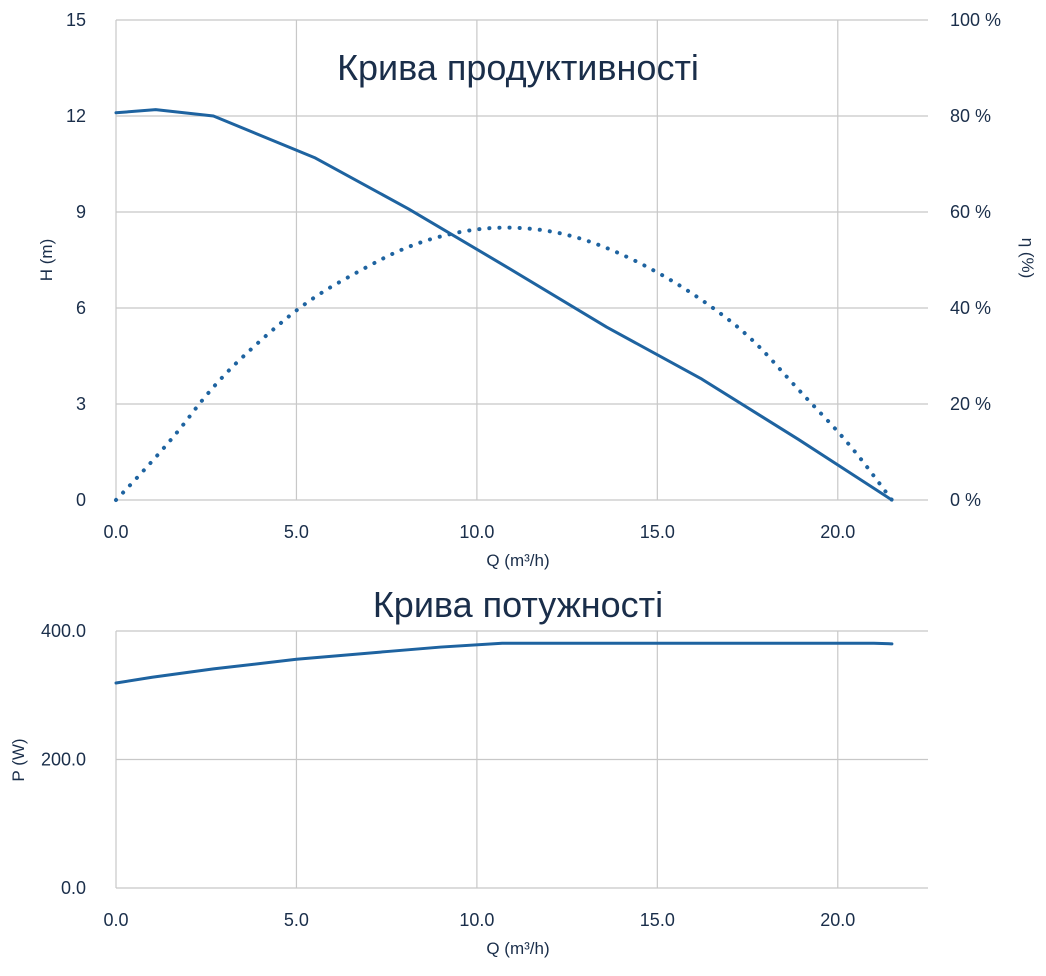 The image size is (1046, 976). What do you see at coordinates (73, 888) in the screenshot?
I see `y-tick-label: 0.0` at bounding box center [73, 888].